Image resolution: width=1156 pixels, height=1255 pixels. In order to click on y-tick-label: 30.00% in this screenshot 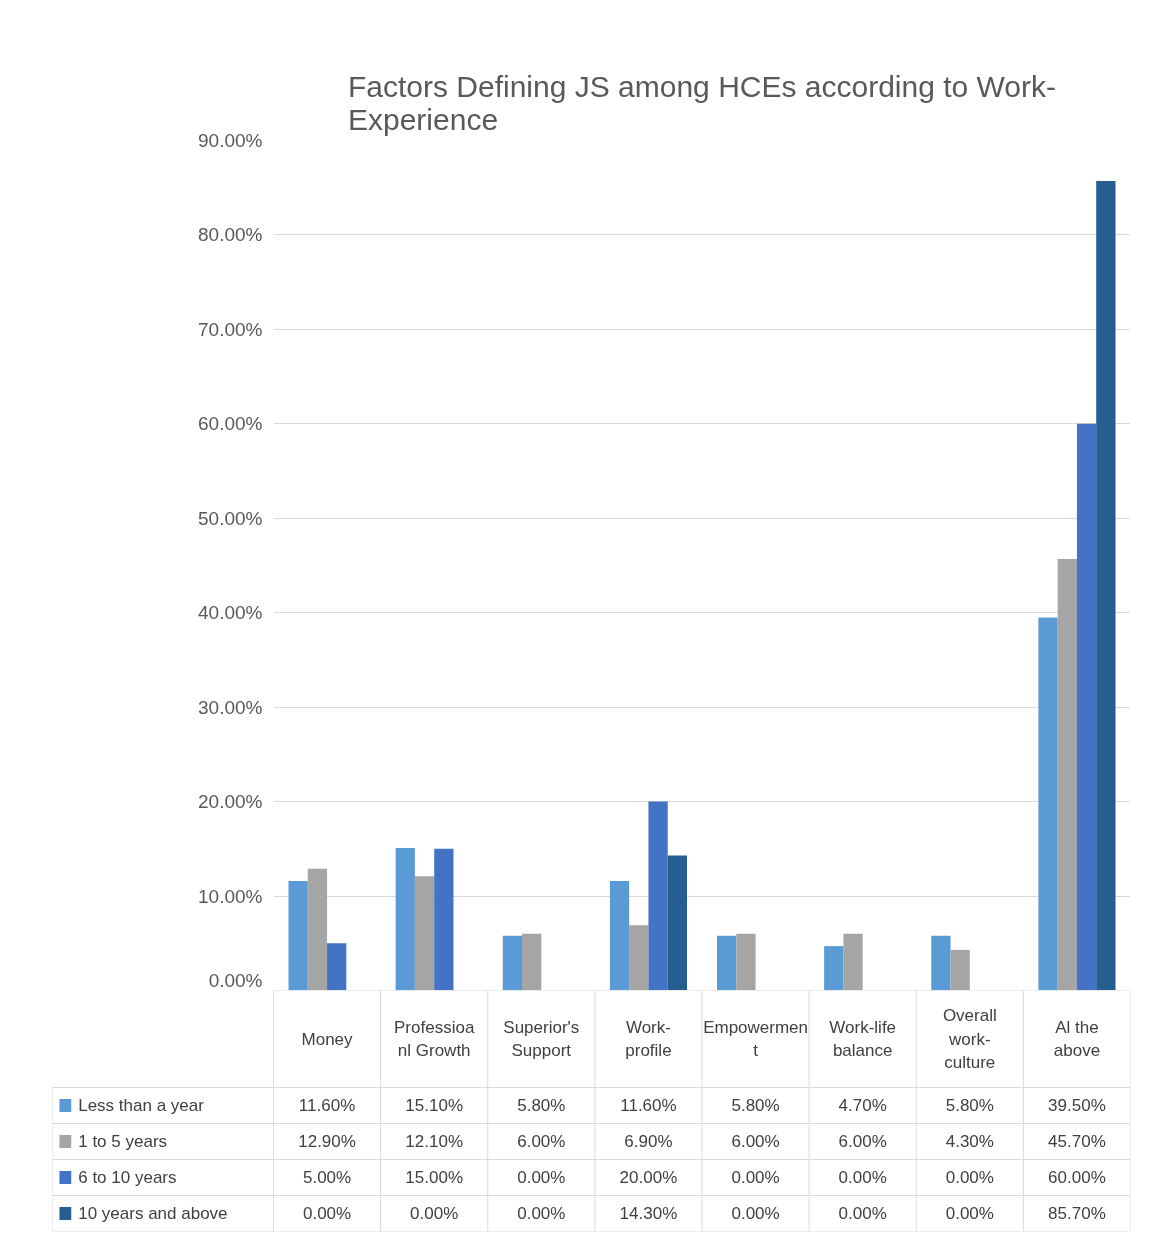, I will do `click(230, 707)`.